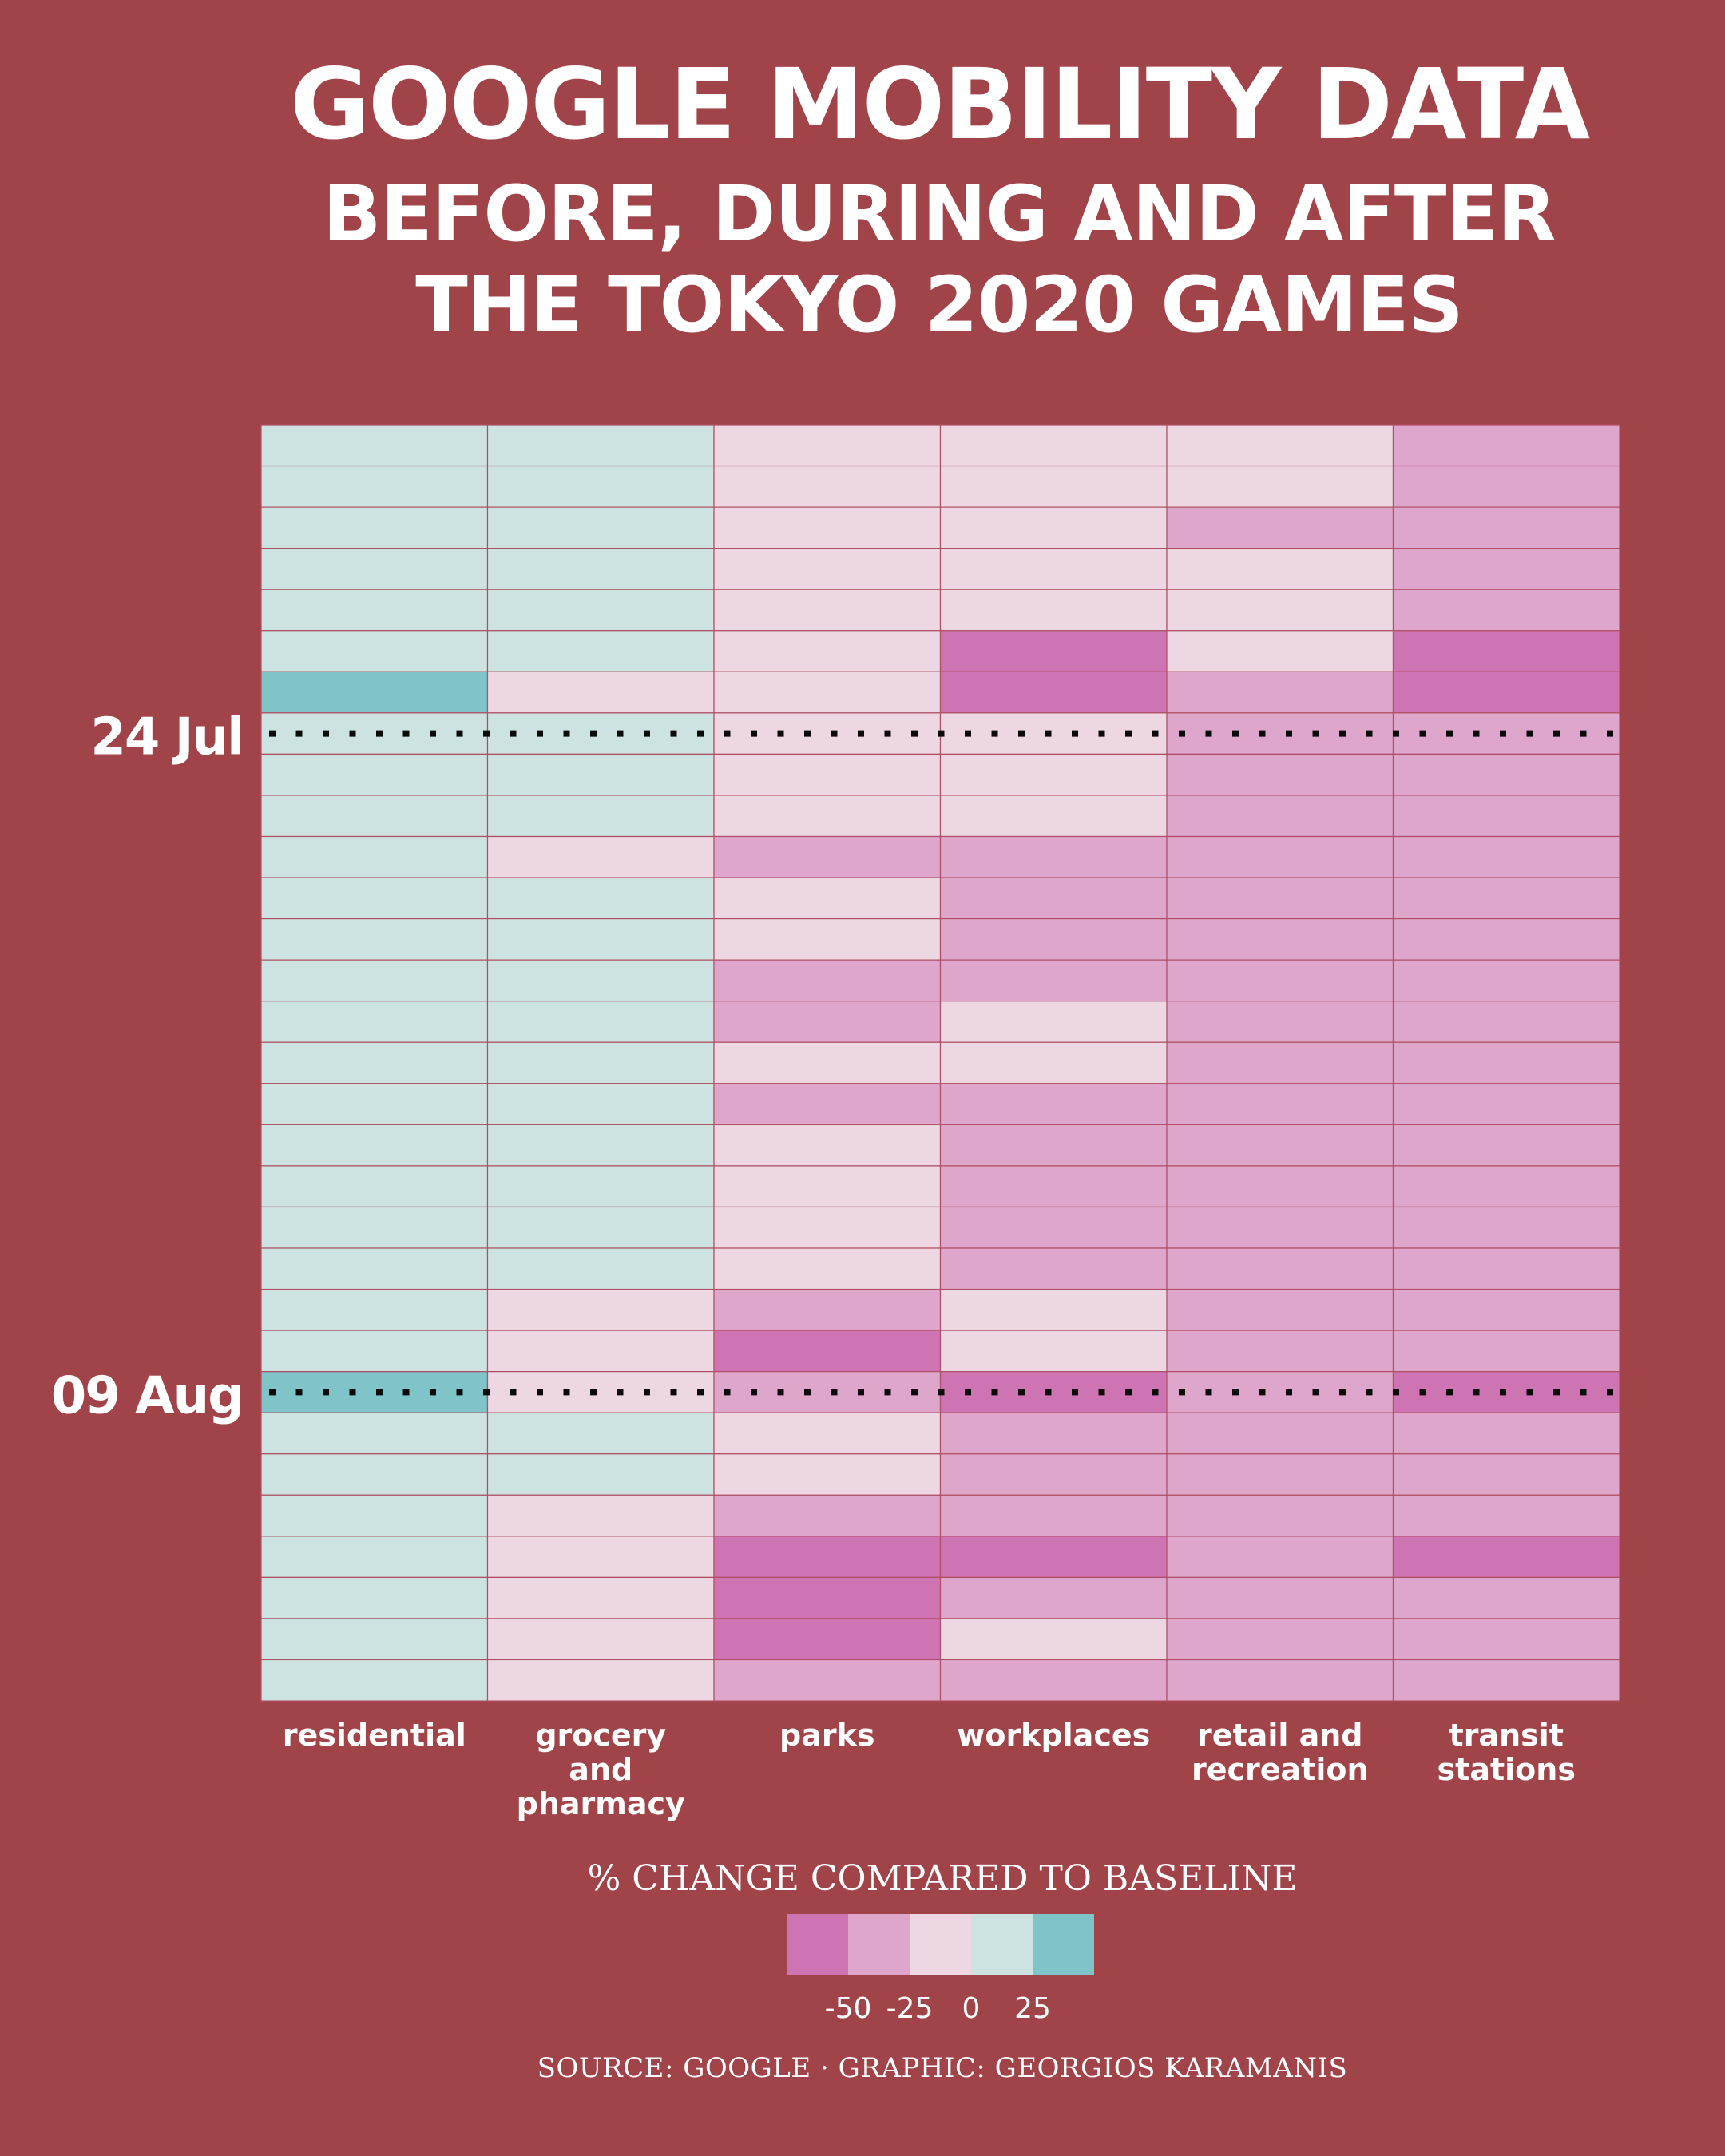 This screenshot has height=2156, width=1725. What do you see at coordinates (600, 1735) in the screenshot?
I see `column-label: grocery` at bounding box center [600, 1735].